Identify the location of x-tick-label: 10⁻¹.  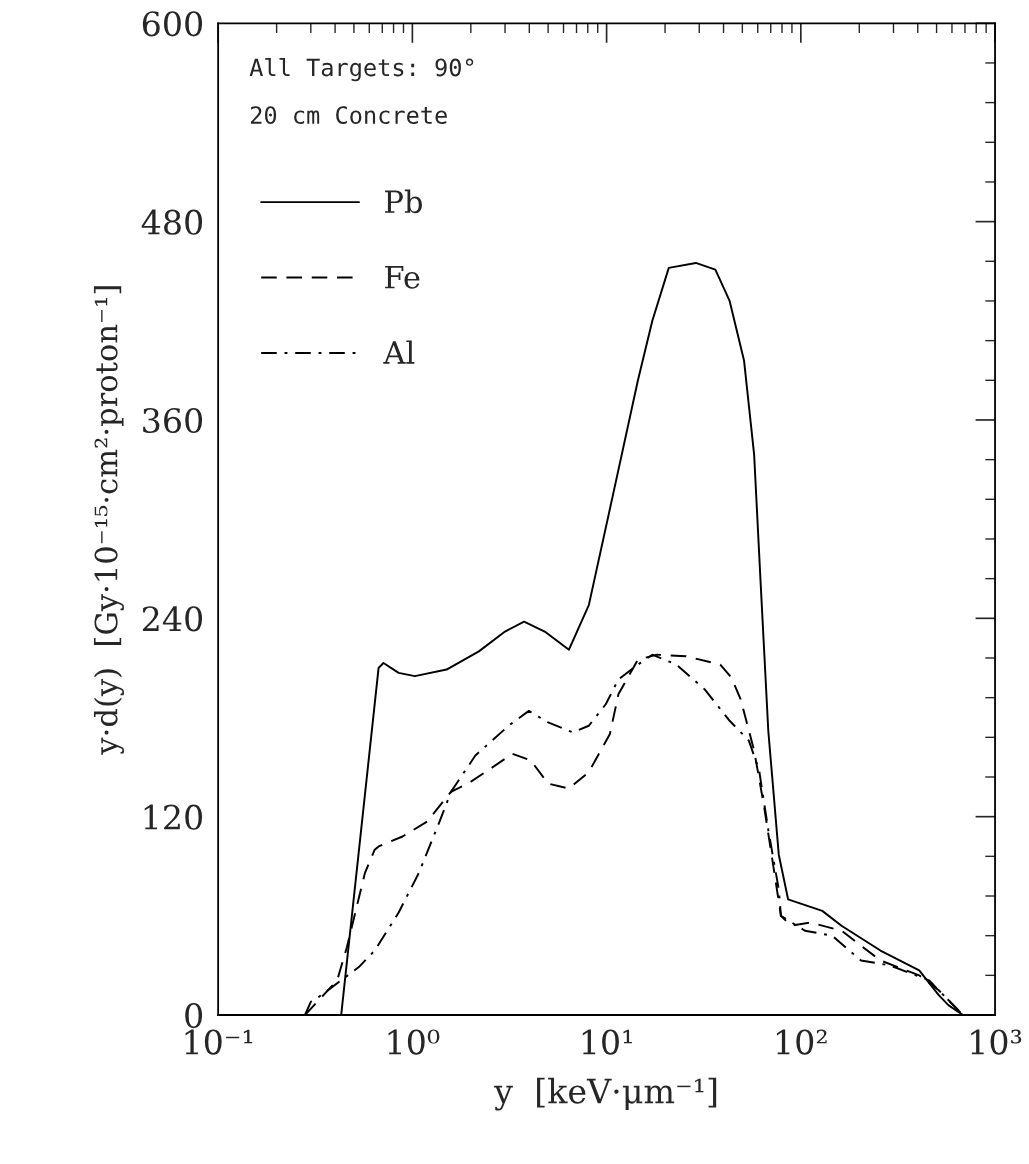
(219, 1042).